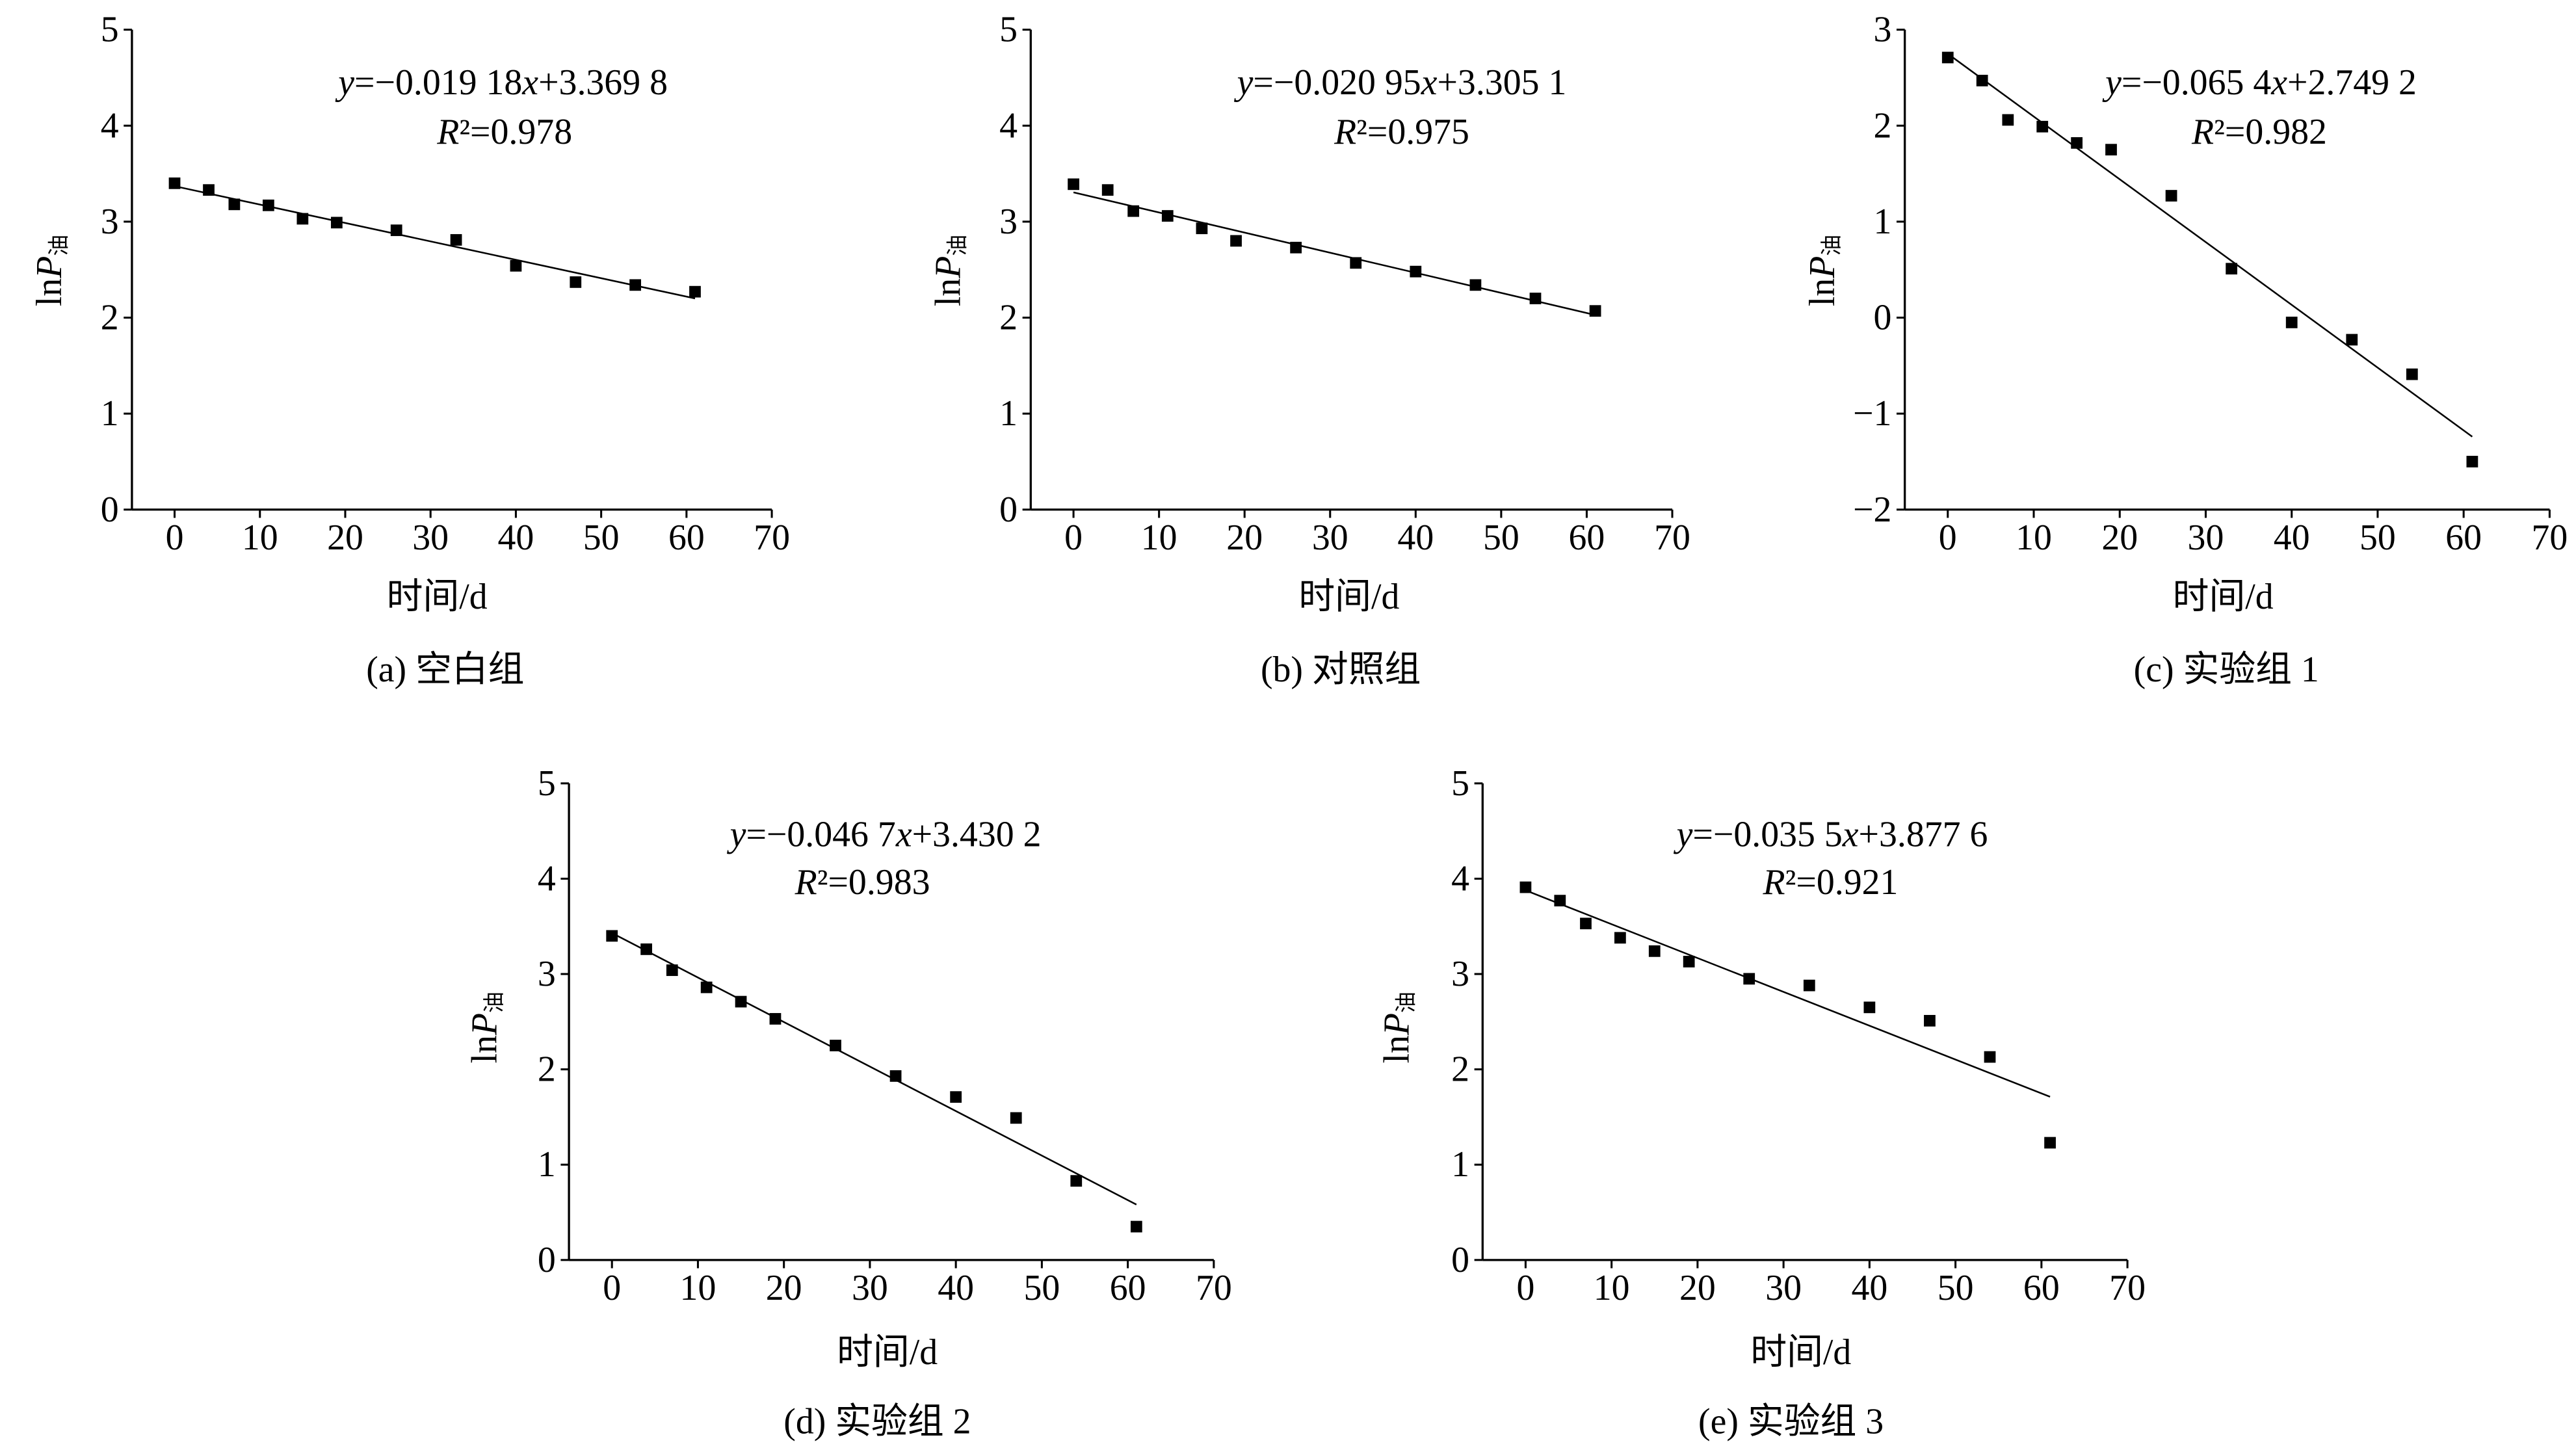 The width and height of the screenshot is (2576, 1448). Describe the element at coordinates (1791, 1421) in the screenshot. I see `panel-caption: (e) 实验组 3` at that location.